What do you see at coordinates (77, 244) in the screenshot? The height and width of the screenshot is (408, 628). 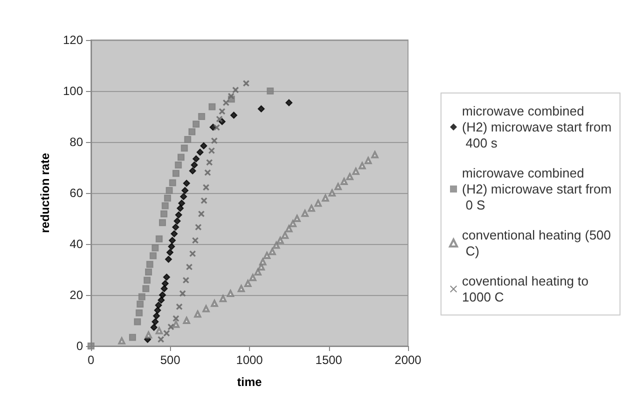 I see `y-tick-label: 40` at bounding box center [77, 244].